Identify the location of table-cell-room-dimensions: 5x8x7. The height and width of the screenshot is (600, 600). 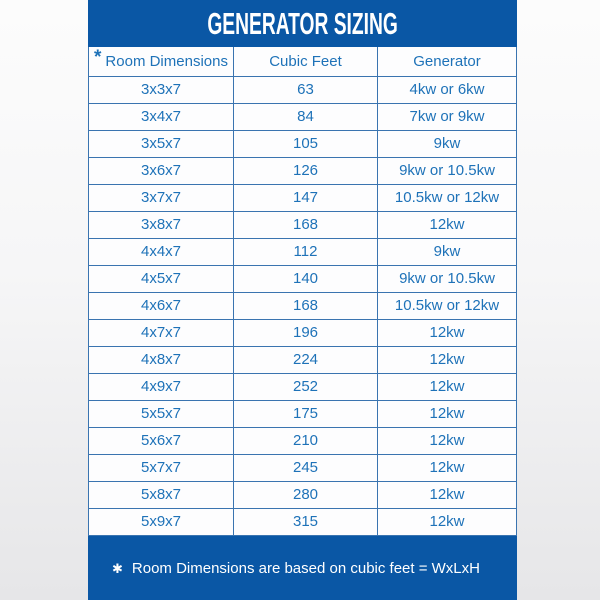
(161, 494).